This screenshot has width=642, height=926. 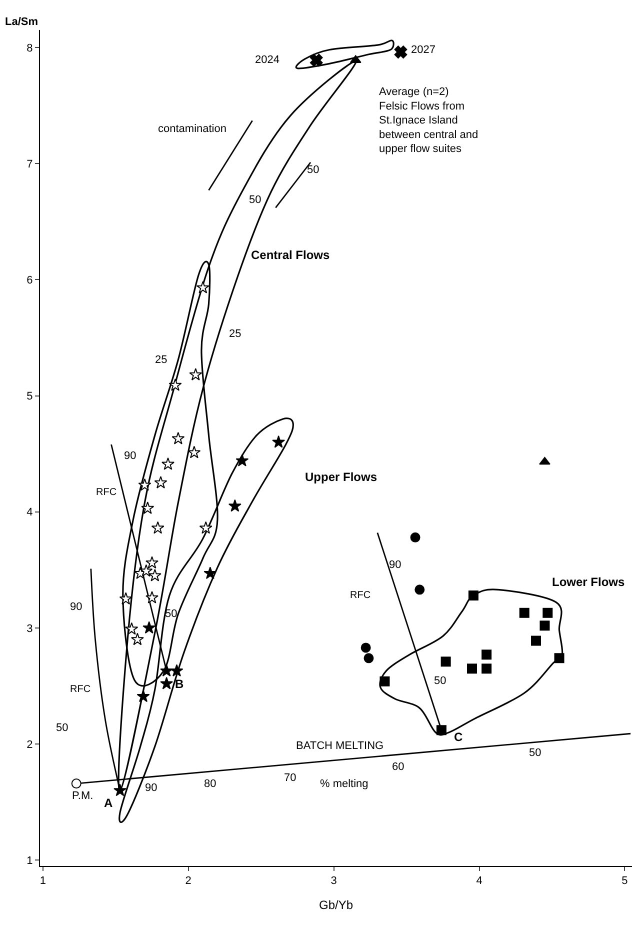 I want to click on y-tick-label: 6, so click(x=29, y=280).